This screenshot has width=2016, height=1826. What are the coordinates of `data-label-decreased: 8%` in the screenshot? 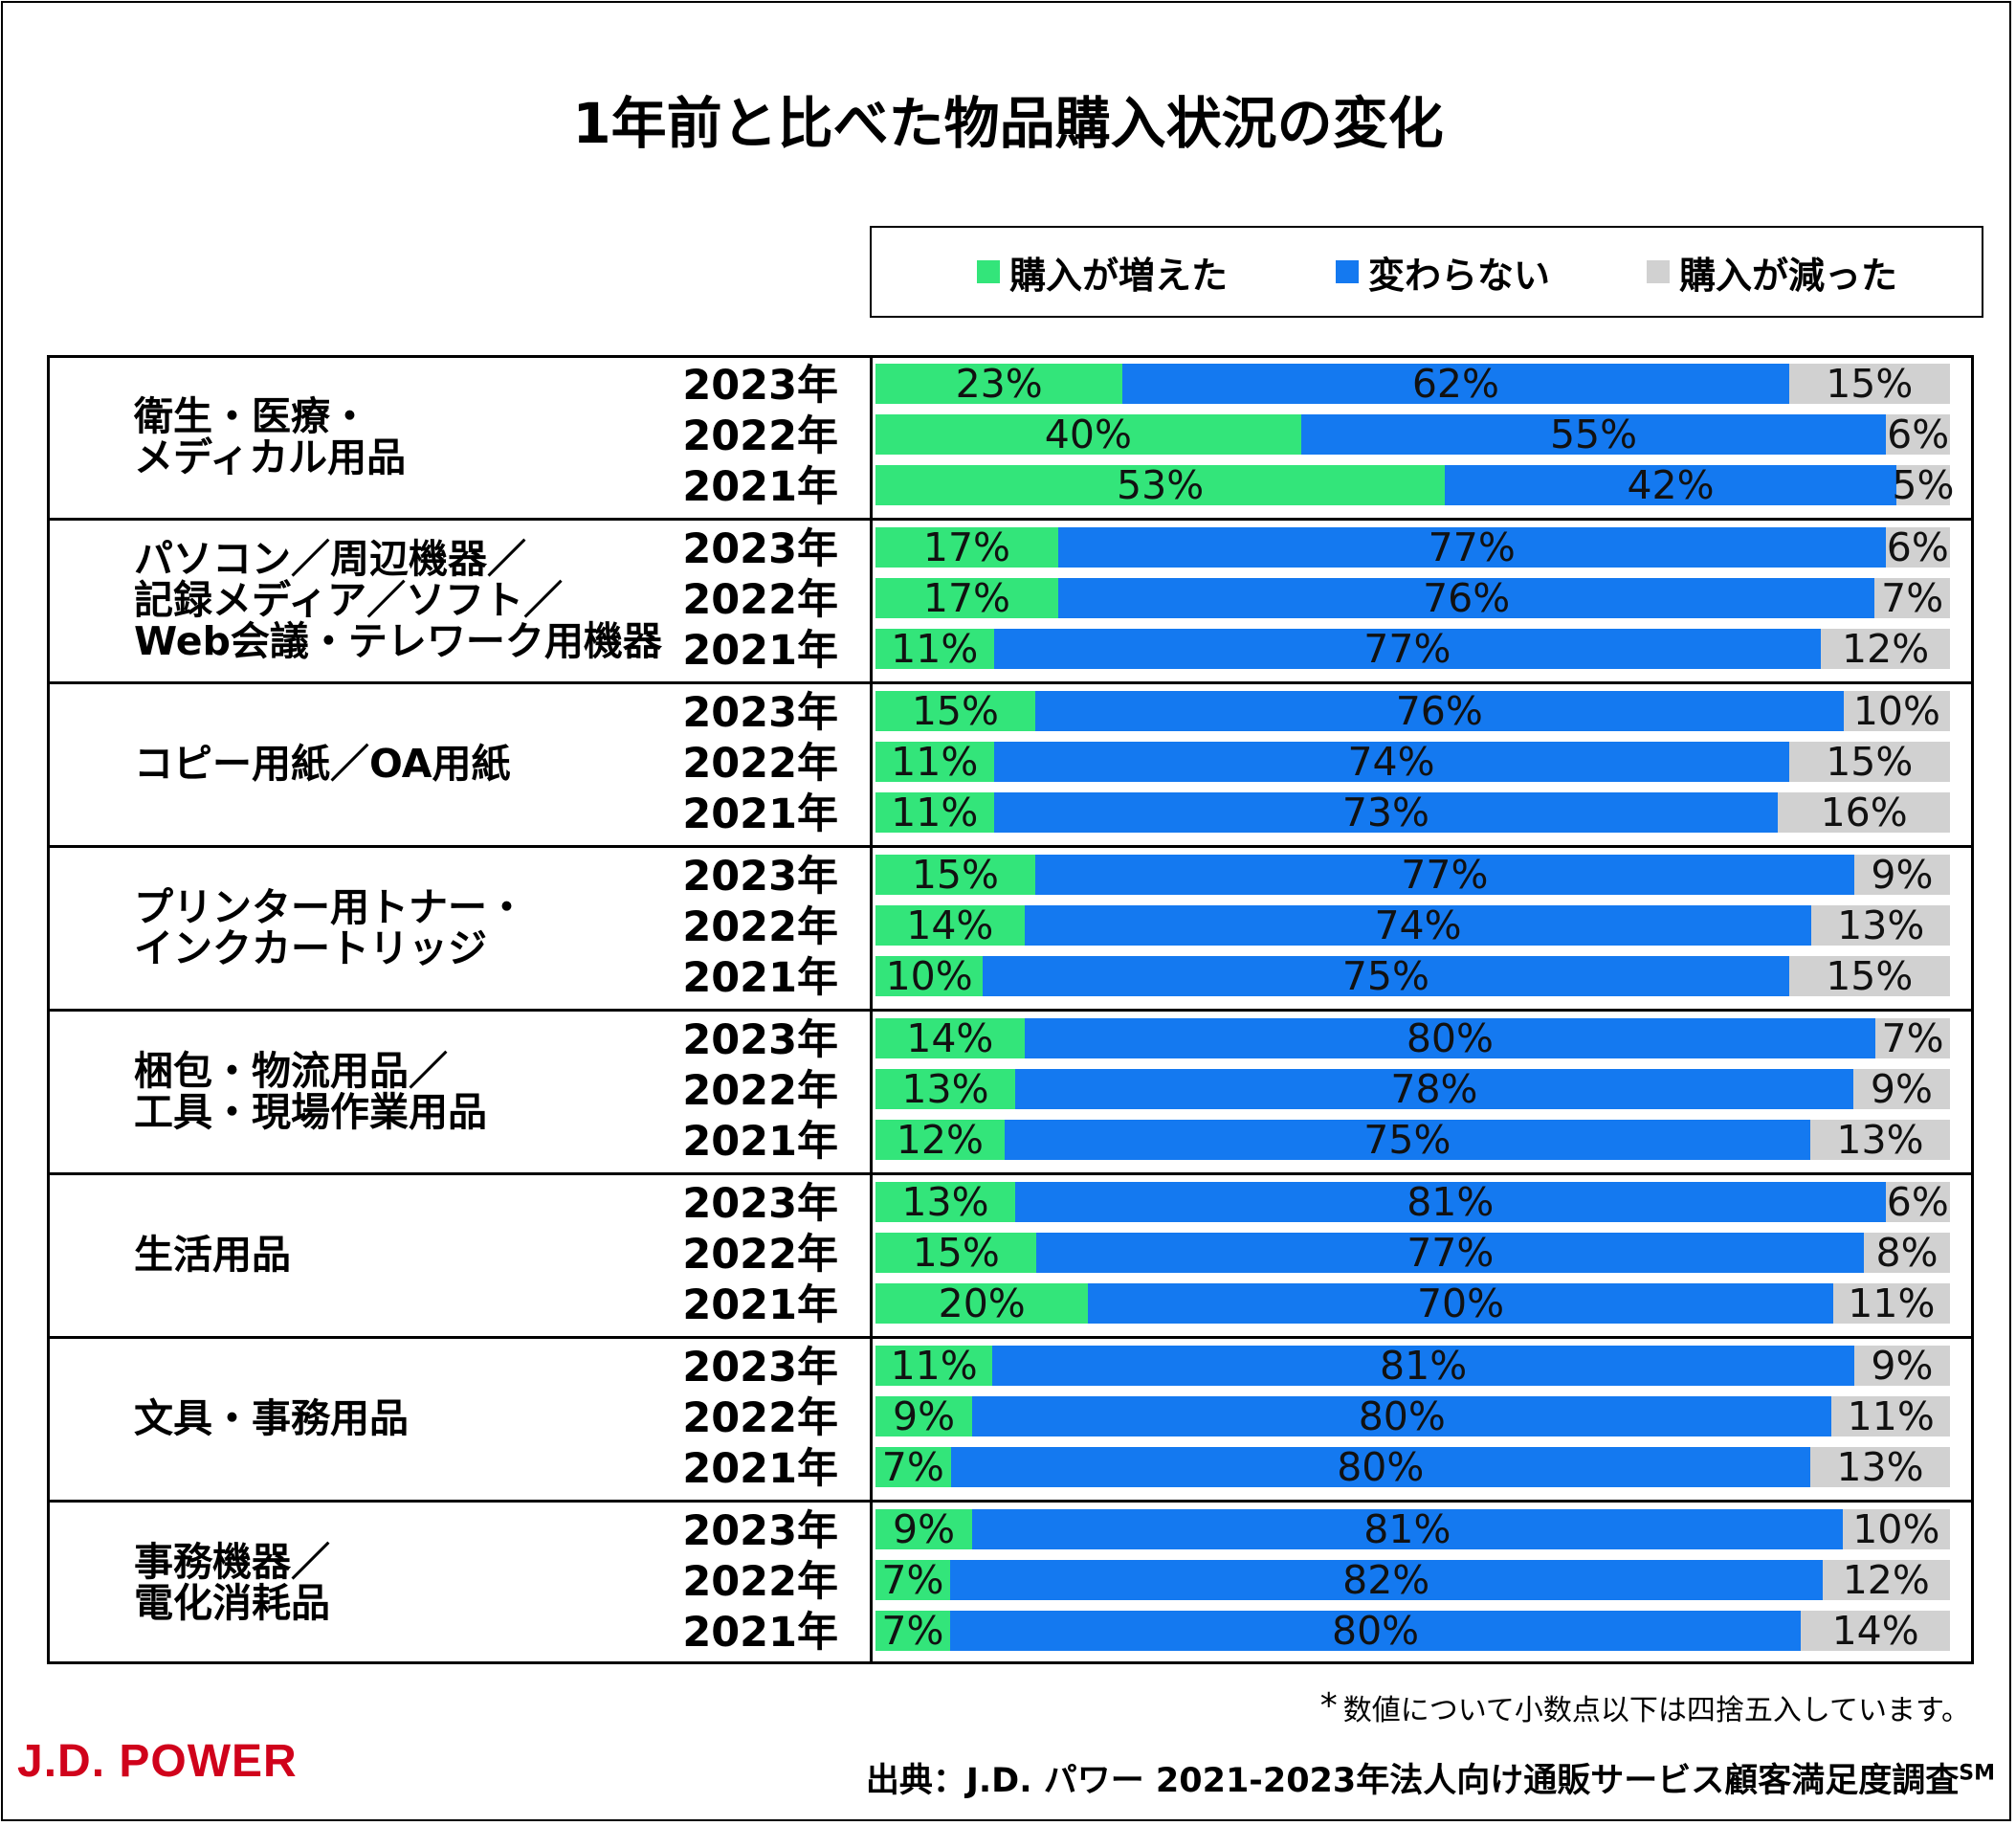 It's located at (1906, 1253).